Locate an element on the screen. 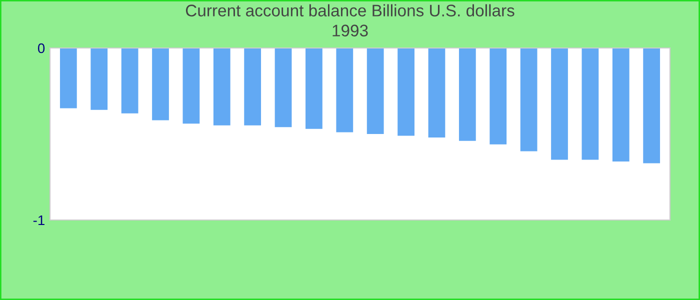 The width and height of the screenshot is (700, 300). chart-subtitle: 1993 is located at coordinates (350, 30).